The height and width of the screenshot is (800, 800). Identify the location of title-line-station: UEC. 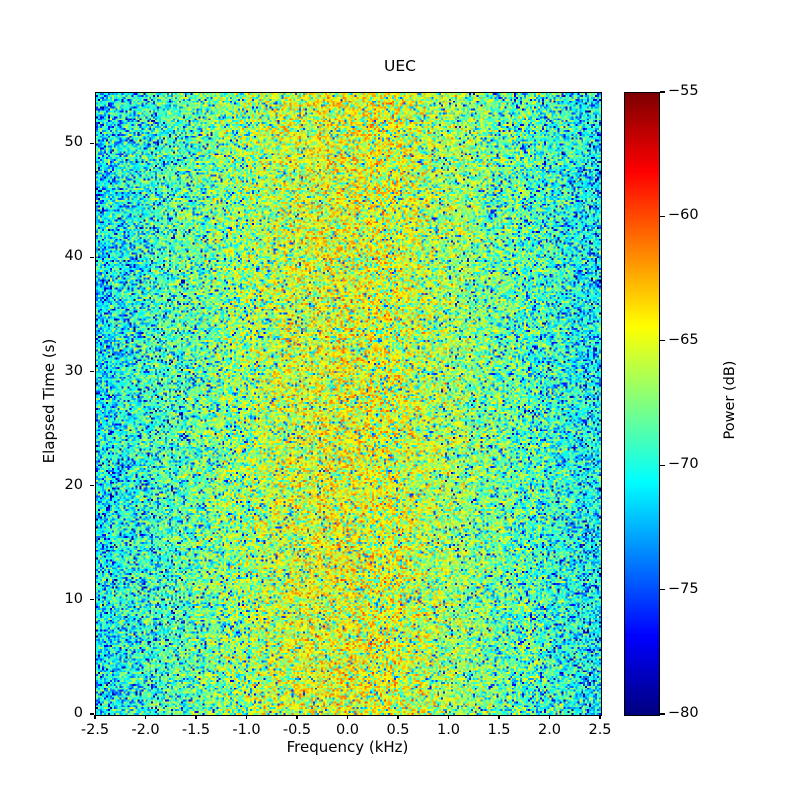
(400, 66).